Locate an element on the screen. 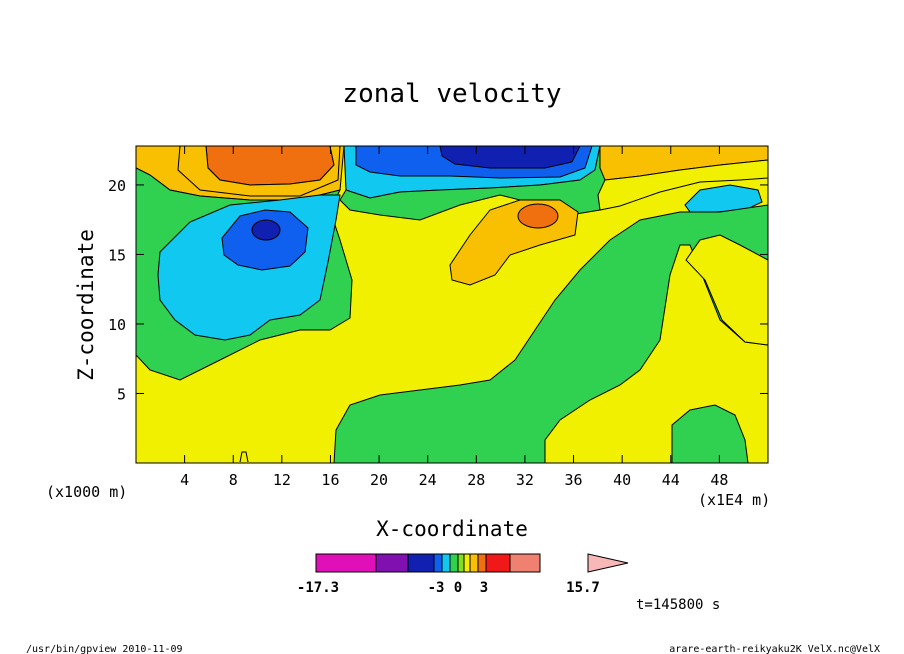 The height and width of the screenshot is (654, 904). colorbar-label-zero: 0 is located at coordinates (458, 588).